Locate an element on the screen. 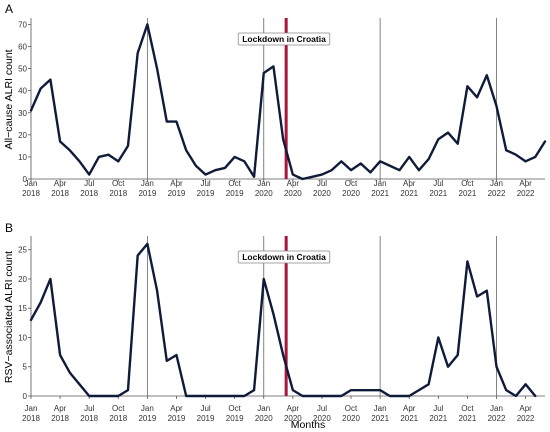  y-tick-label: 60 is located at coordinates (22, 47).